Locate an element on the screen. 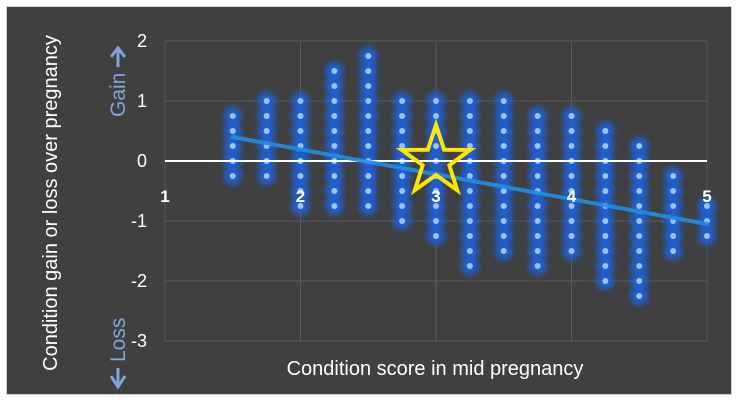 Image resolution: width=741 pixels, height=401 pixels. x-tick-labels: 1 2 3 4 5 is located at coordinates (435, 196).